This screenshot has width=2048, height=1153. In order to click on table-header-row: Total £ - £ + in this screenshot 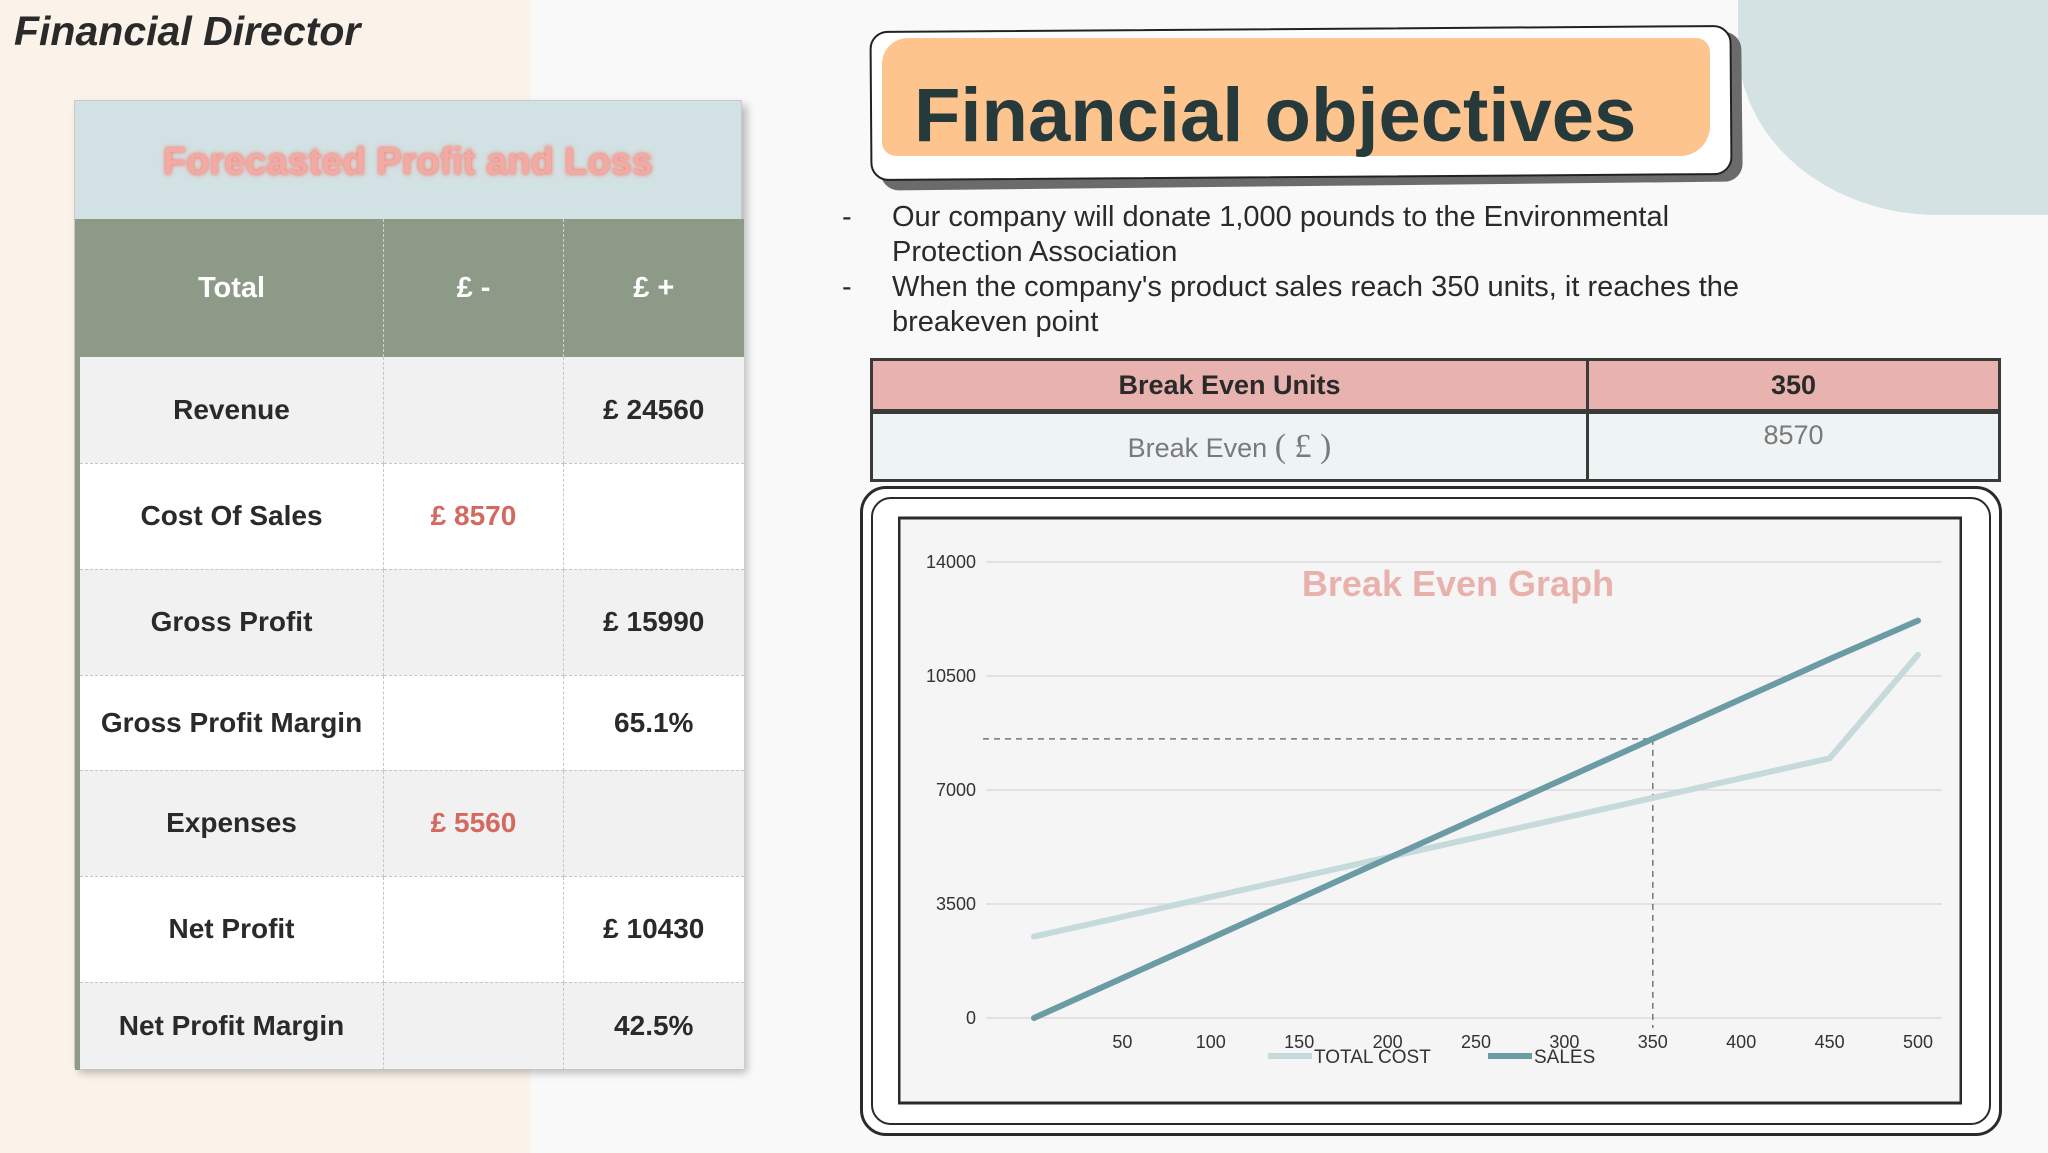, I will do `click(410, 288)`.